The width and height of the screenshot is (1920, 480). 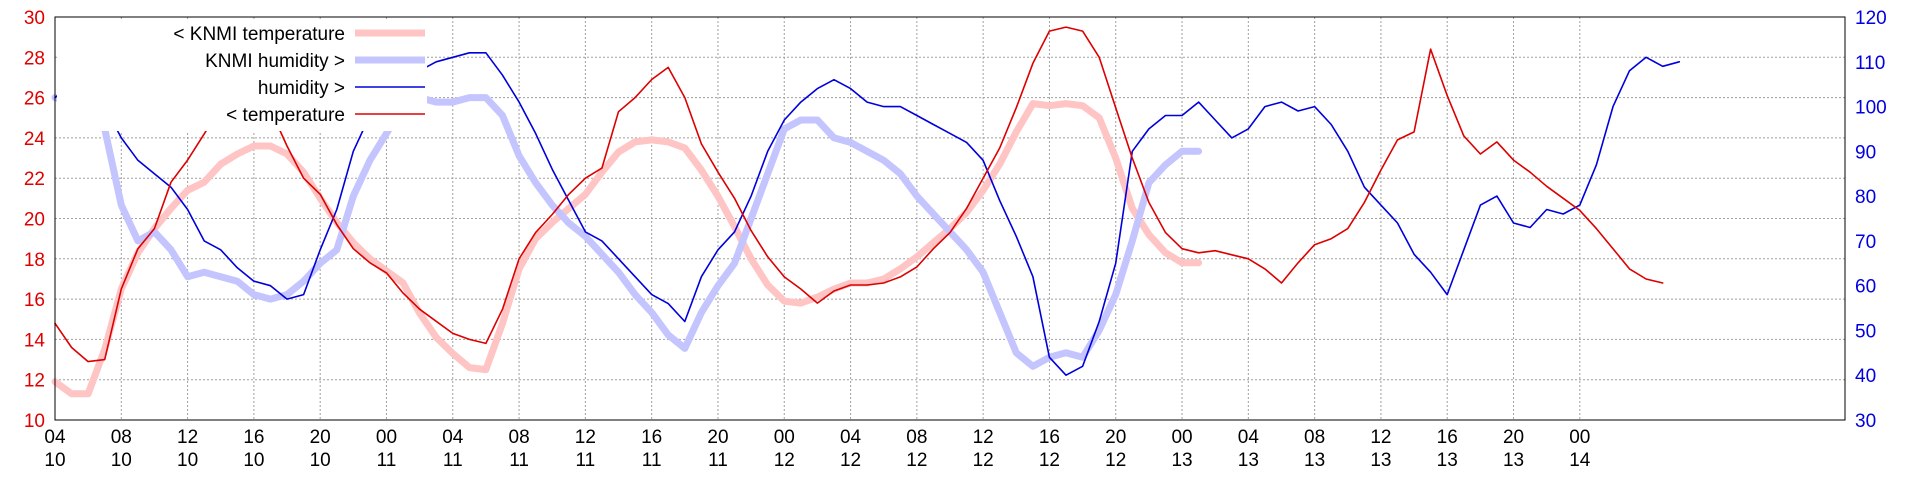 I want to click on x-tick-day: 14, so click(x=1580, y=460).